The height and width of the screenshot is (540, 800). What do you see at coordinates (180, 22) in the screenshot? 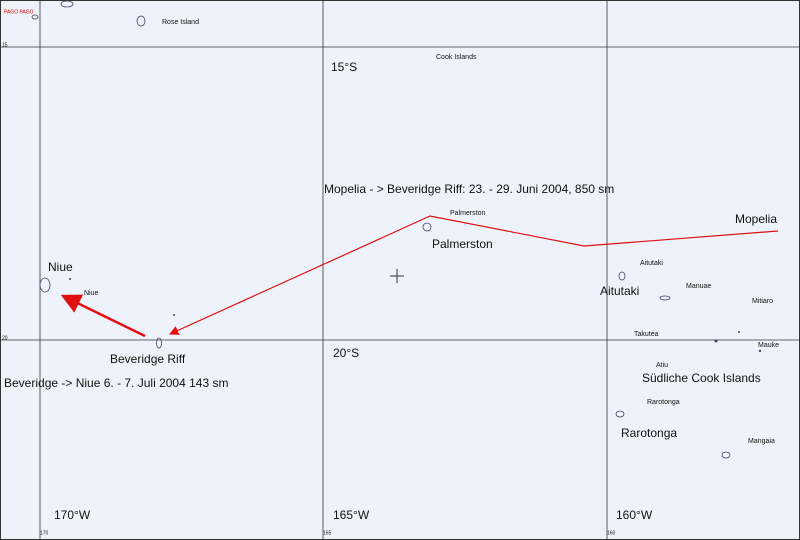
I see `label: Rose Island` at bounding box center [180, 22].